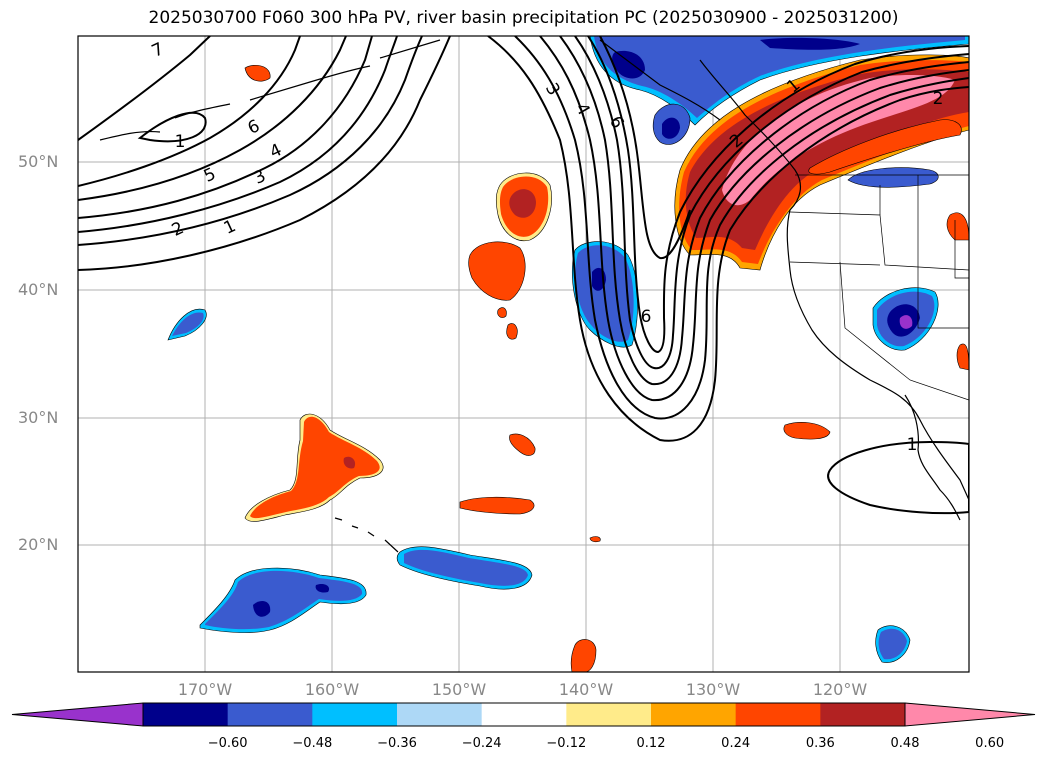 This screenshot has width=1047, height=765. What do you see at coordinates (736, 743) in the screenshot?
I see `colorbar-tick-label: 0.24` at bounding box center [736, 743].